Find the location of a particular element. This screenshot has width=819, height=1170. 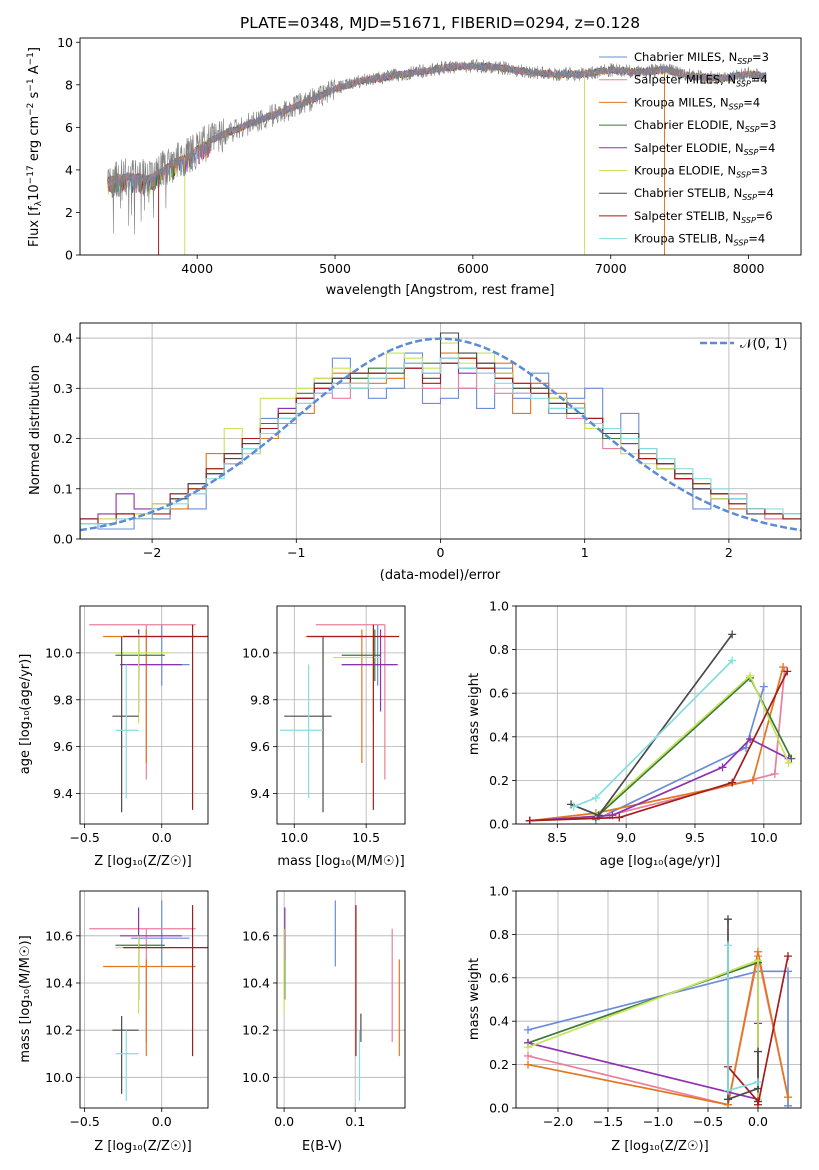

mw-z-ylabel: mass weight is located at coordinates (474, 999).